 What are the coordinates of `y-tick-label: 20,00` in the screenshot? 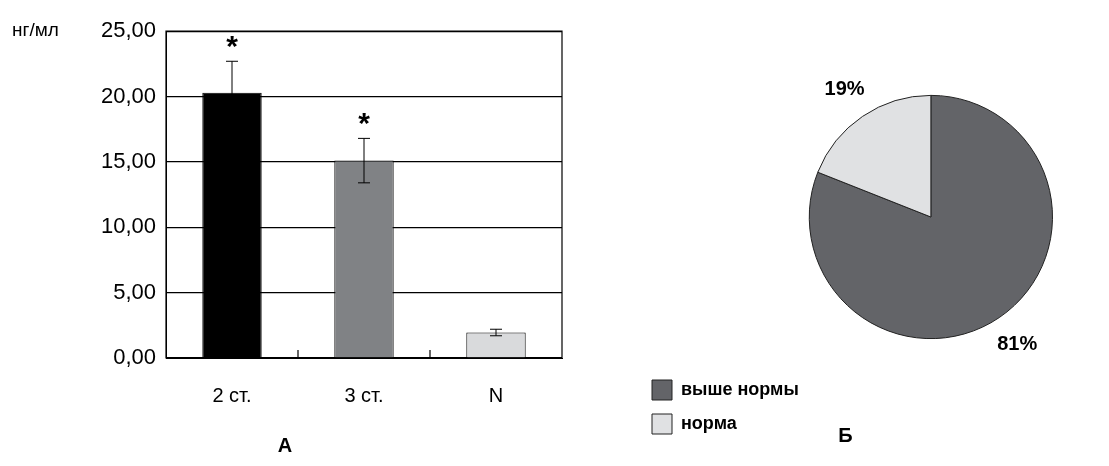 It's located at (128, 95).